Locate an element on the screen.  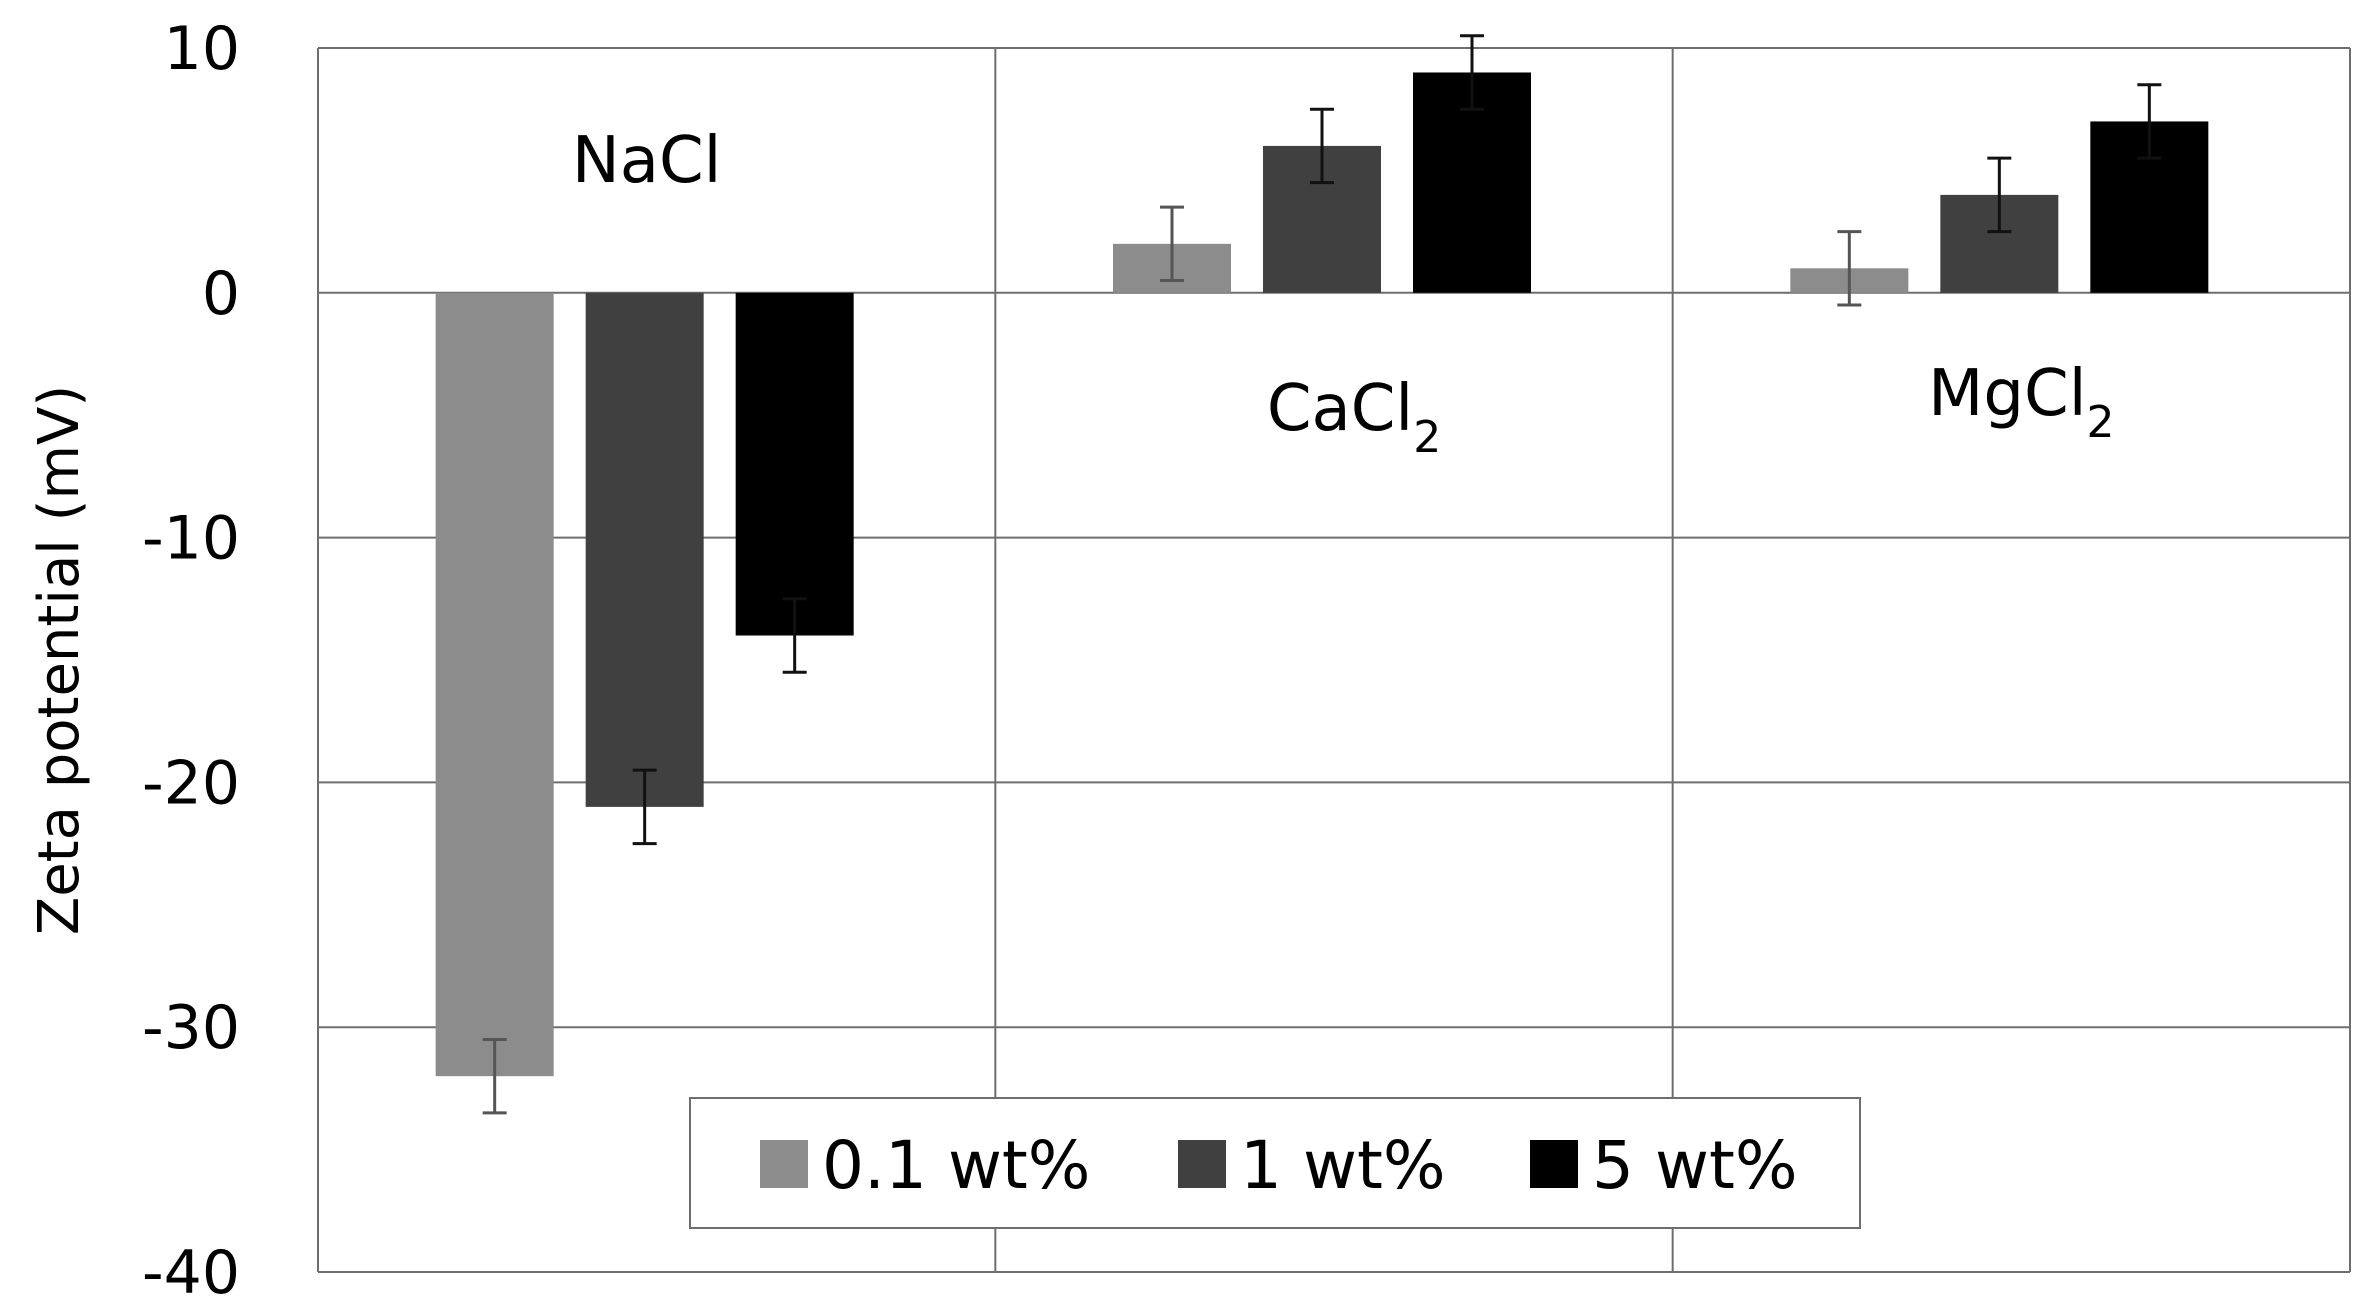
category-label-mgcl: MgCl2 is located at coordinates (2021, 402).